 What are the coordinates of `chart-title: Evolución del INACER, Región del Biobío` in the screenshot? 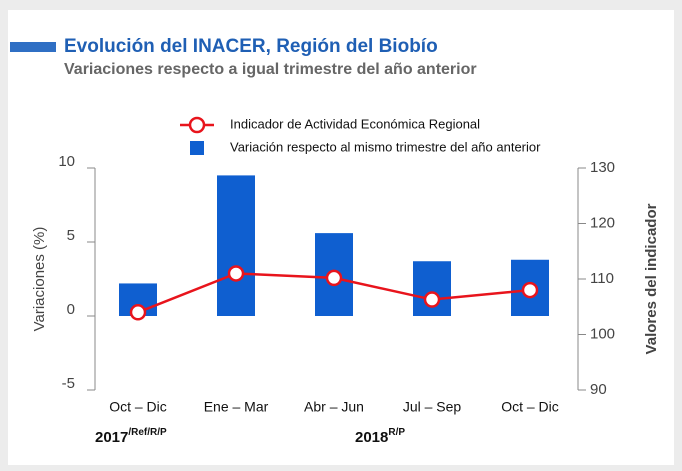 It's located at (251, 46).